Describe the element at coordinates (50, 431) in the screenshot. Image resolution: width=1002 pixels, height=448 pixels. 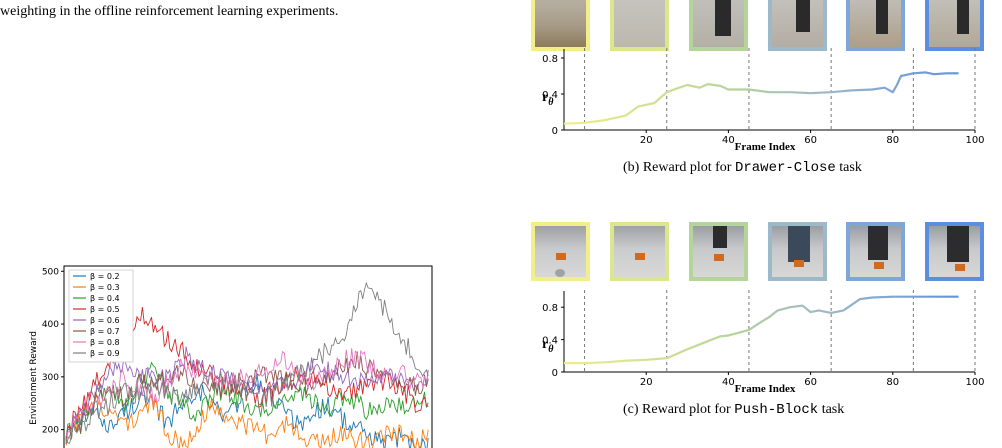
I see `y-tick-label: 200` at that location.